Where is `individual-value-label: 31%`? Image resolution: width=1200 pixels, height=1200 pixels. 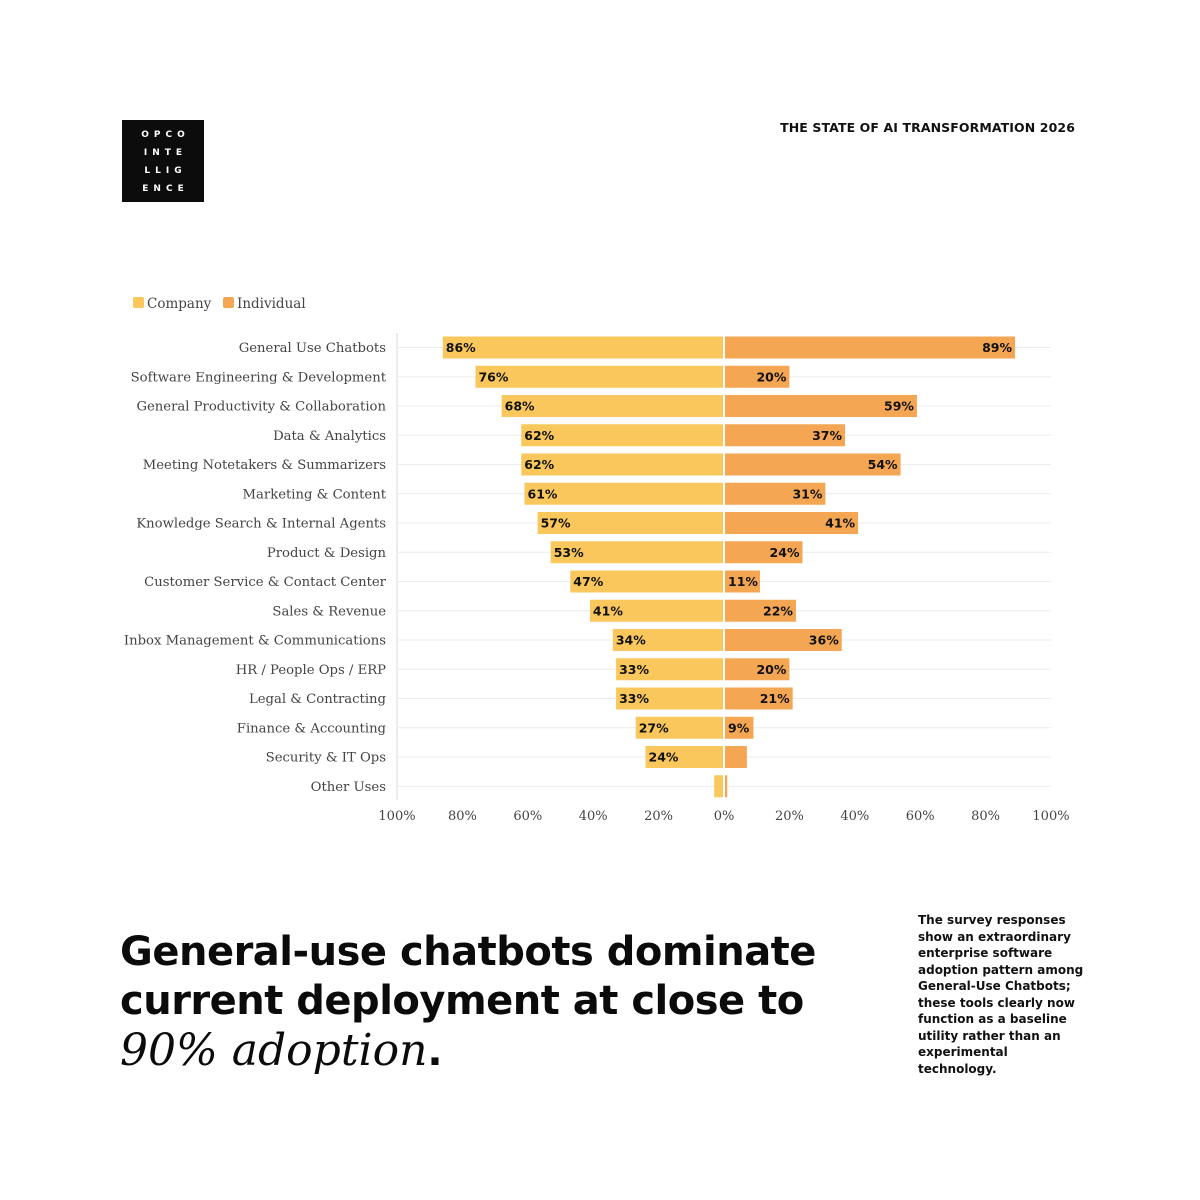
individual-value-label: 31% is located at coordinates (807, 493).